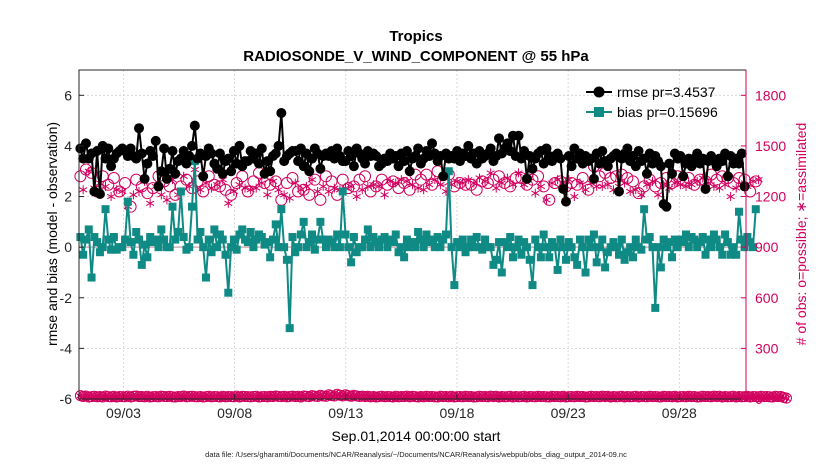  What do you see at coordinates (599, 92) in the screenshot?
I see `legend-rmse-marker` at bounding box center [599, 92].